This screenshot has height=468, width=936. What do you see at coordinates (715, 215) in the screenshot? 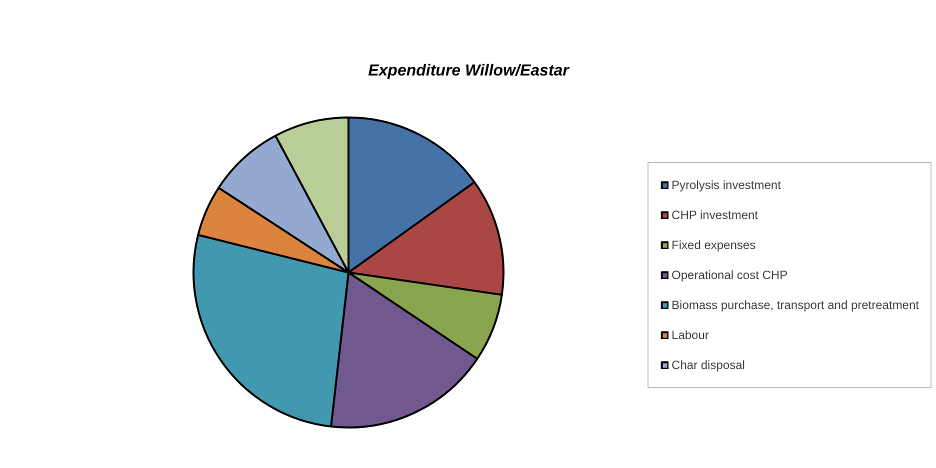
I see `legend-label: CHP investment` at bounding box center [715, 215].